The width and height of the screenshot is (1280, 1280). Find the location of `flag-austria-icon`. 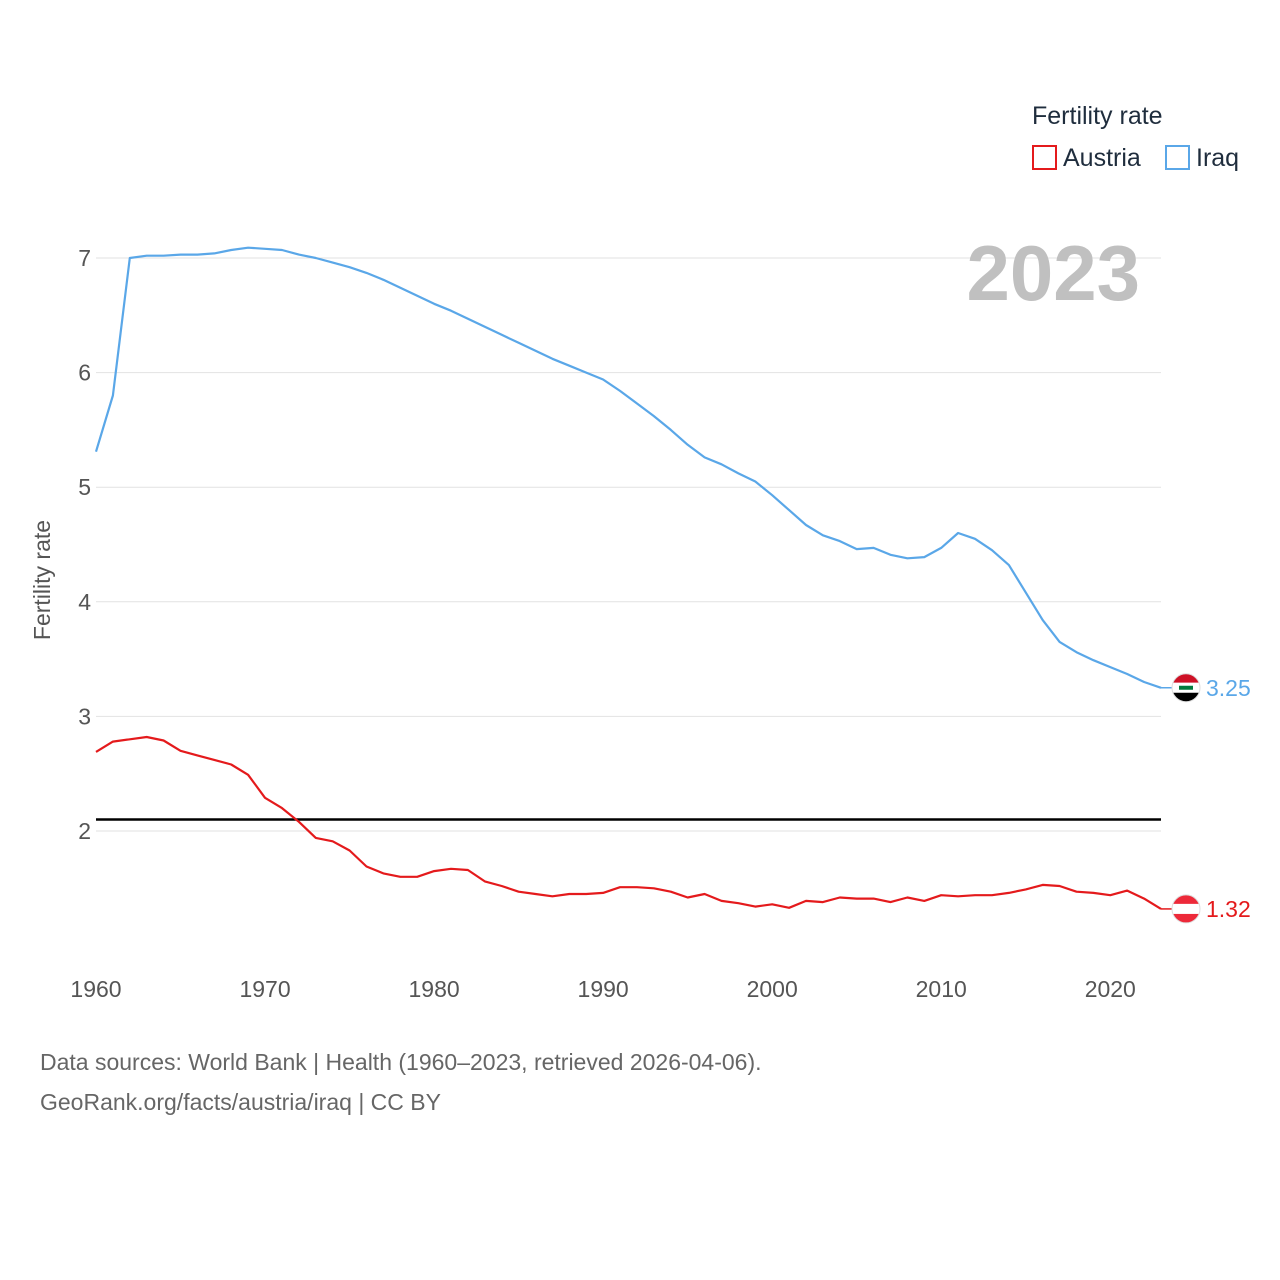

flag-austria-icon is located at coordinates (1186, 908).